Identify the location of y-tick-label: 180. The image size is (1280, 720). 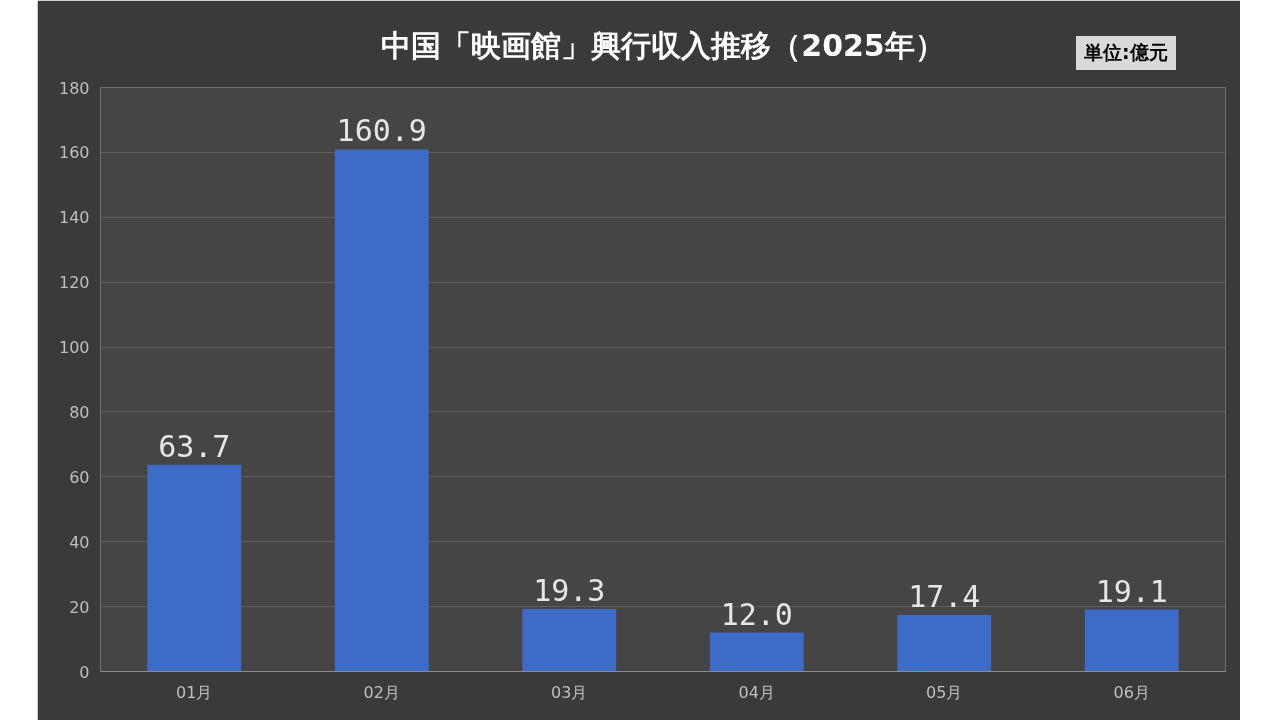
(74, 88).